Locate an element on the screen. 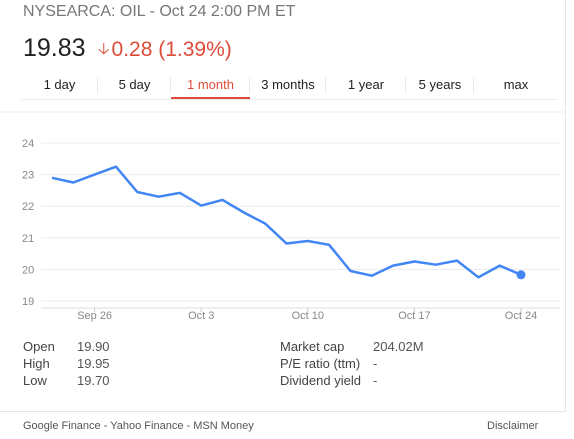 This screenshot has height=439, width=574. tab-1-month: 1 month is located at coordinates (210, 86).